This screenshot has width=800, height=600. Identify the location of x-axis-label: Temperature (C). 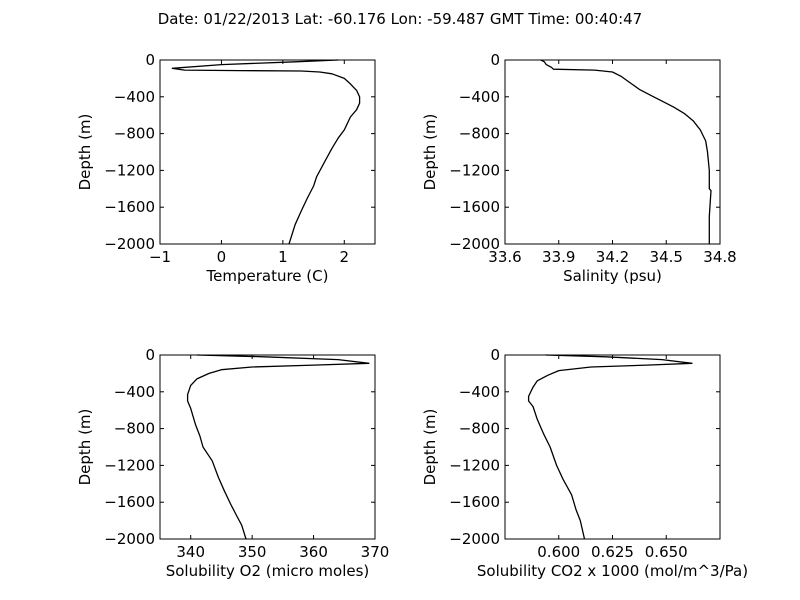
(267, 276).